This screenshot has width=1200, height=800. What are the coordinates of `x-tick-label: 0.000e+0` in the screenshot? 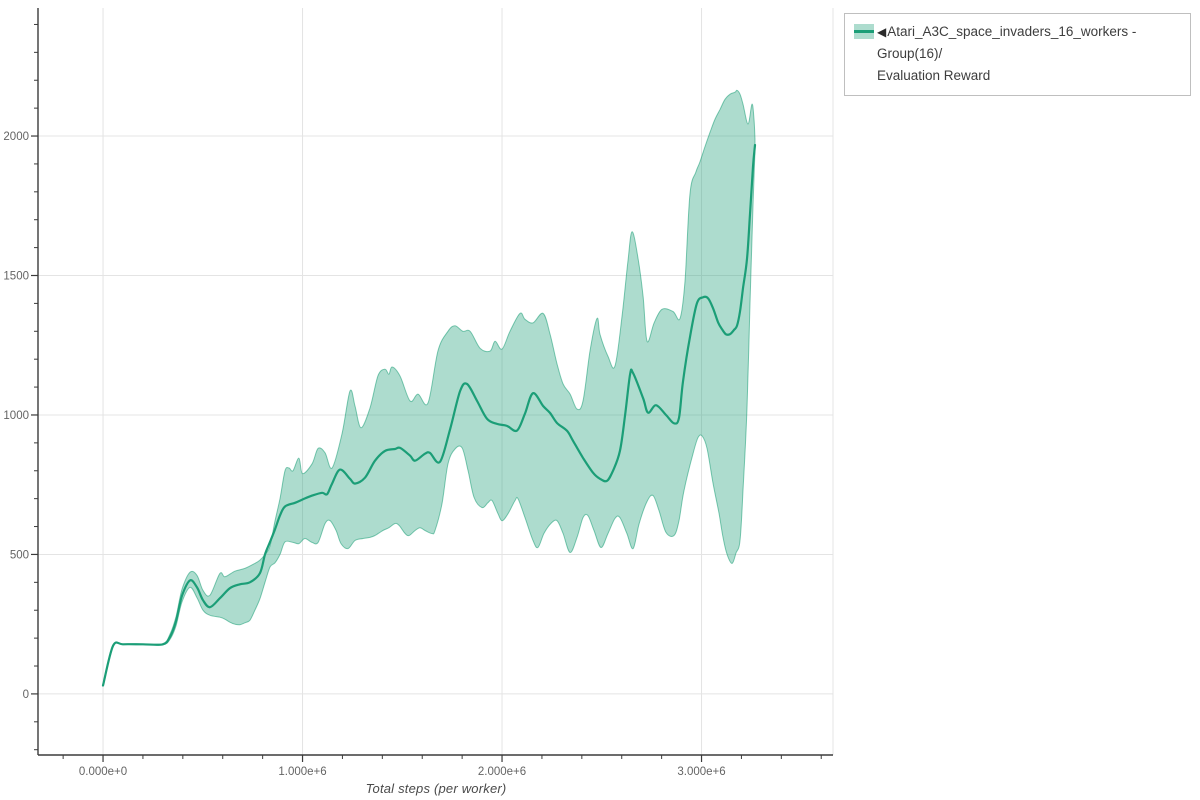 It's located at (103, 772).